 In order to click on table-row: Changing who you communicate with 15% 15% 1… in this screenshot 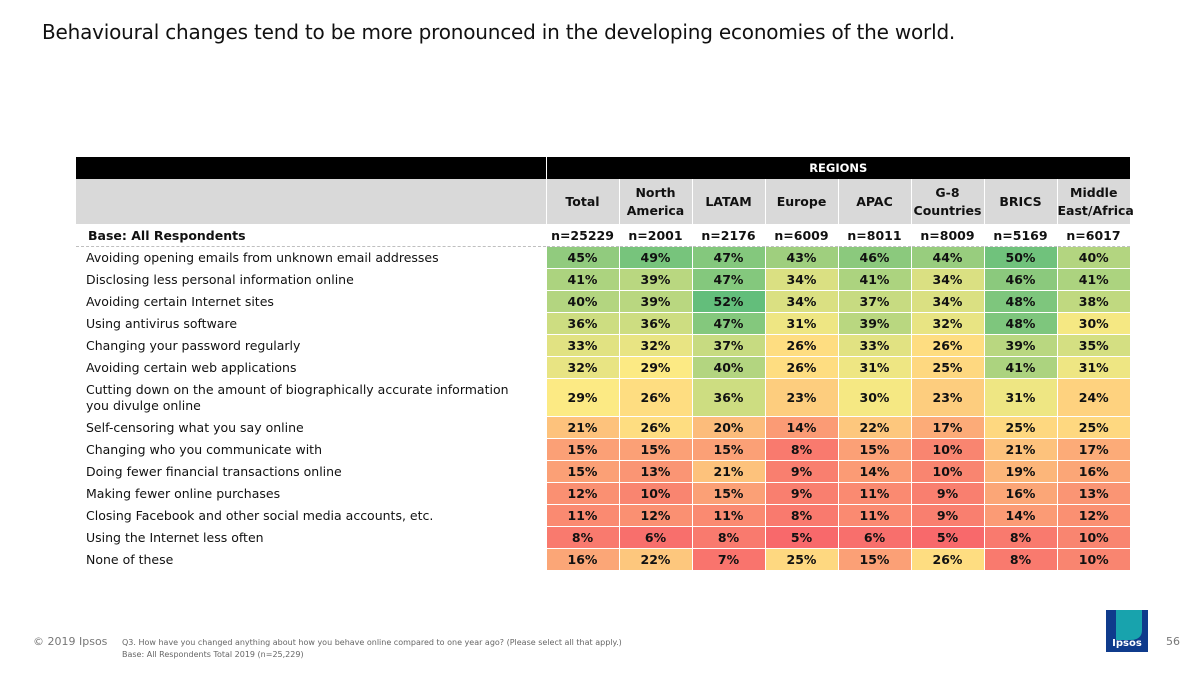, I will do `click(603, 449)`.